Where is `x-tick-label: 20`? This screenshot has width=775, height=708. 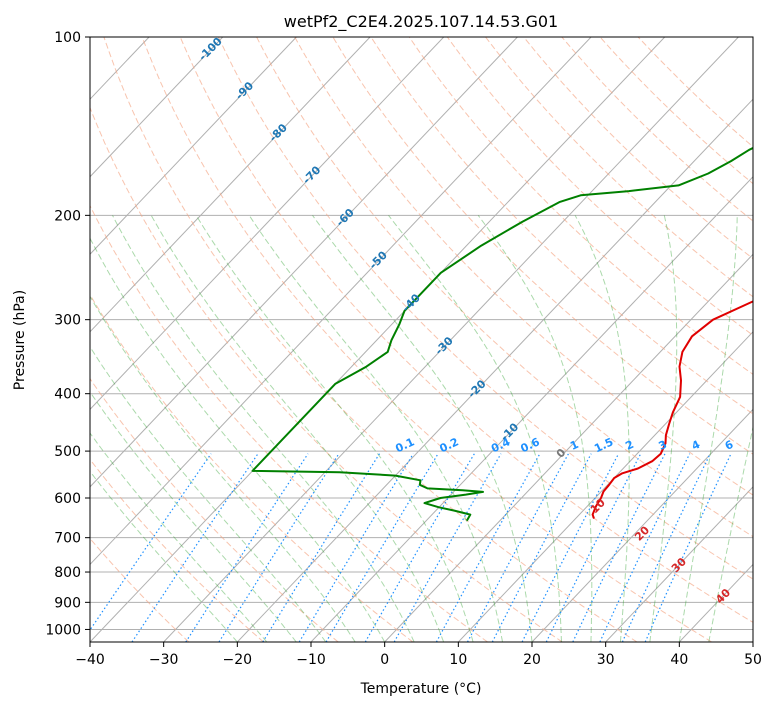
x-tick-label: 20 is located at coordinates (532, 660).